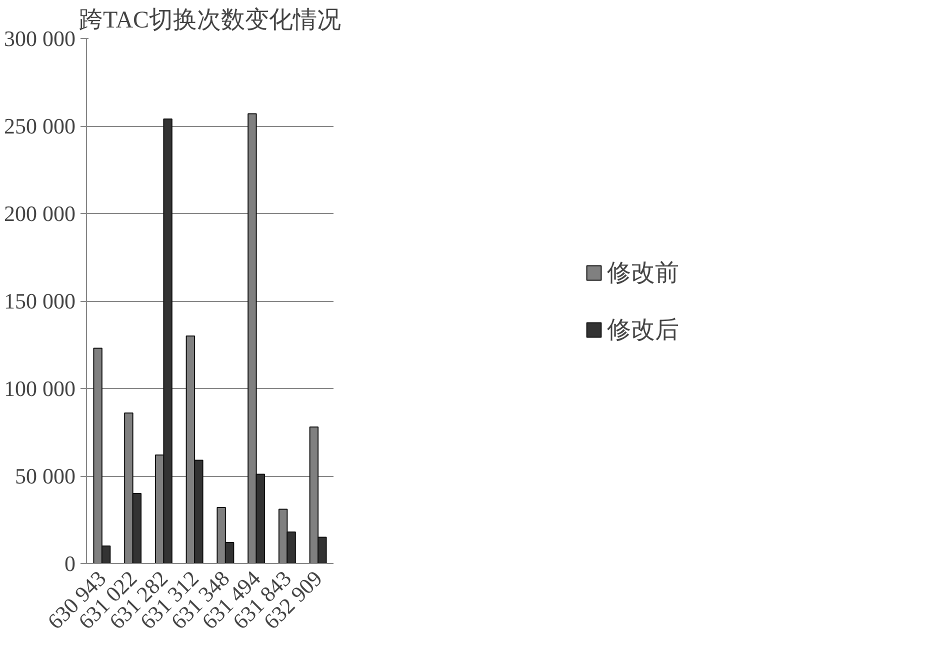  Describe the element at coordinates (40, 388) in the screenshot. I see `y-tick-label: 100 000` at that location.